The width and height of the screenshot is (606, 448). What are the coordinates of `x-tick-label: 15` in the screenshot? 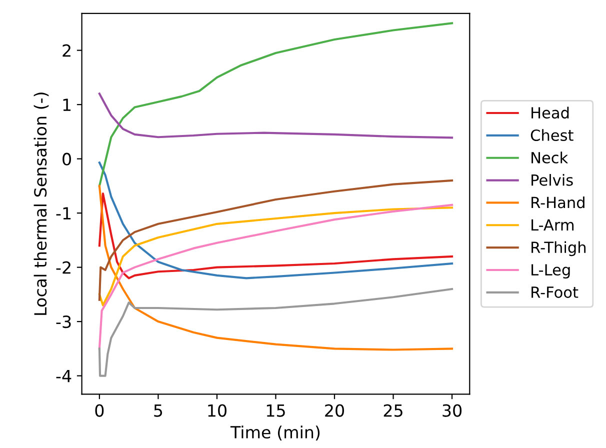 It's located at (275, 410).